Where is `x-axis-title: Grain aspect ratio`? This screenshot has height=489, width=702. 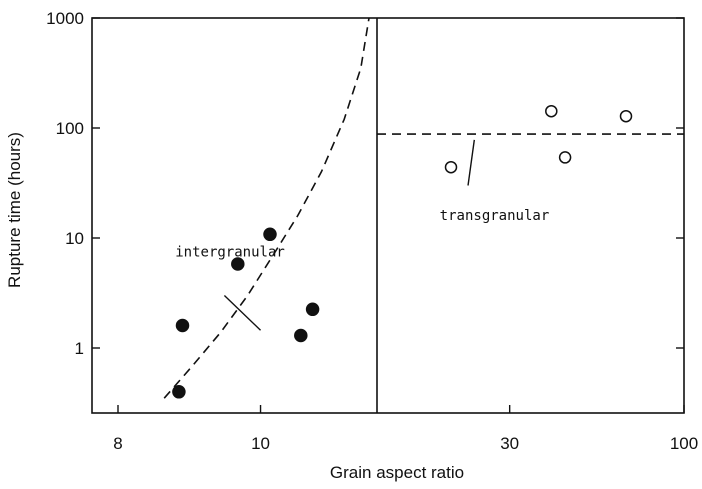
x-axis-title: Grain aspect ratio is located at coordinates (397, 472).